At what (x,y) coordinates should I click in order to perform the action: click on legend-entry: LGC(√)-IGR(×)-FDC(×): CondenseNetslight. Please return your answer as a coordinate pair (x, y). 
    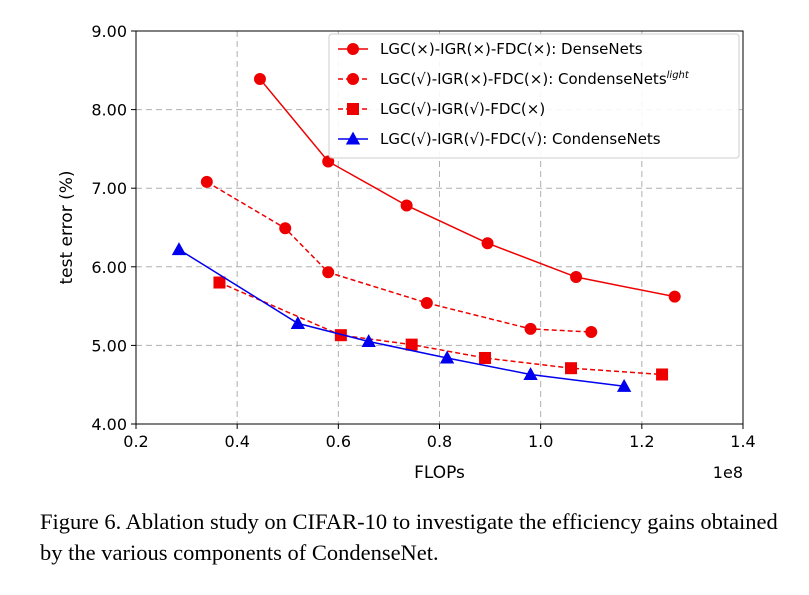
    Looking at the image, I should click on (514, 79).